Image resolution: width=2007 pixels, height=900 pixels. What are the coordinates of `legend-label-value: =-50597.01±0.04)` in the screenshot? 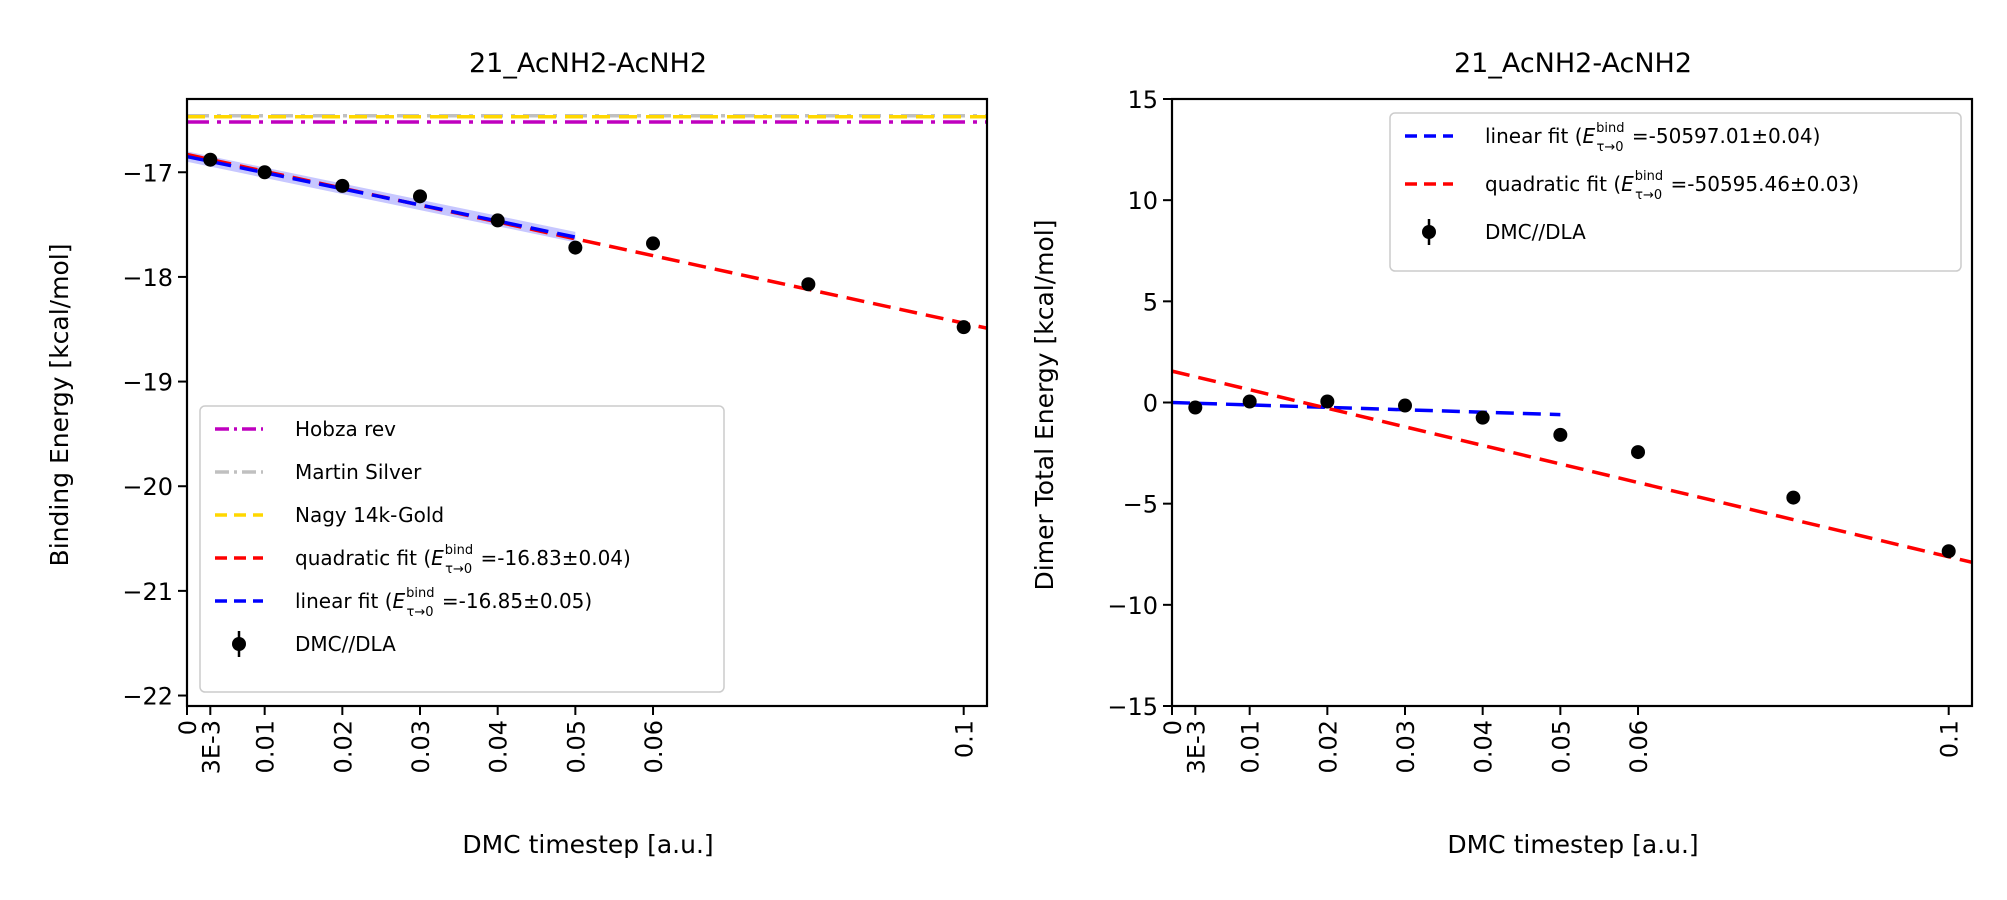 It's located at (1723, 136).